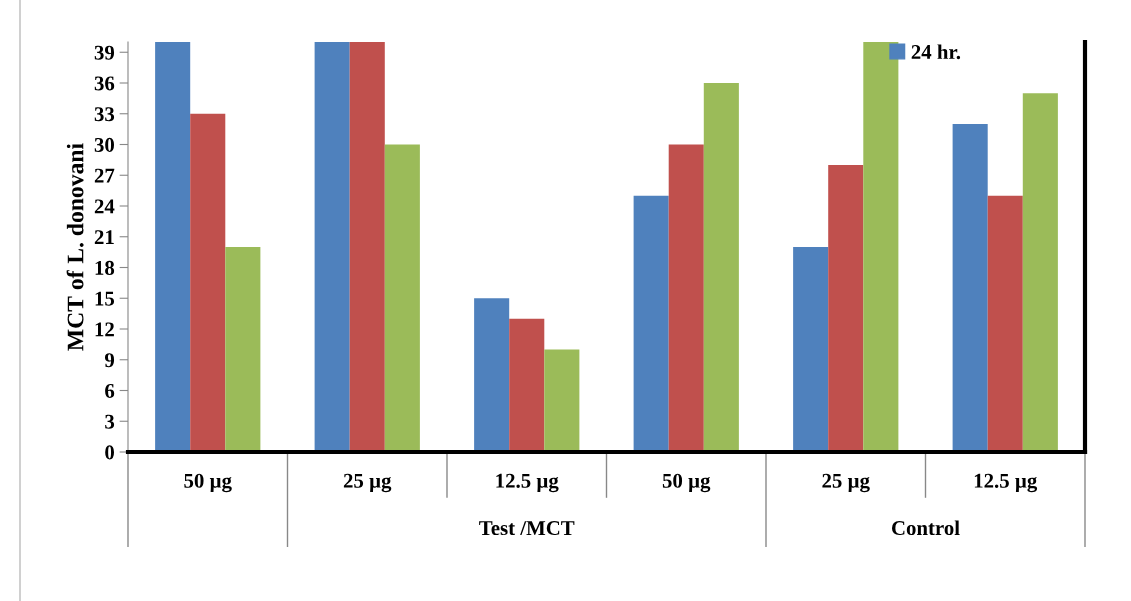 This screenshot has width=1131, height=601. I want to click on y-tick-label: 33, so click(104, 114).